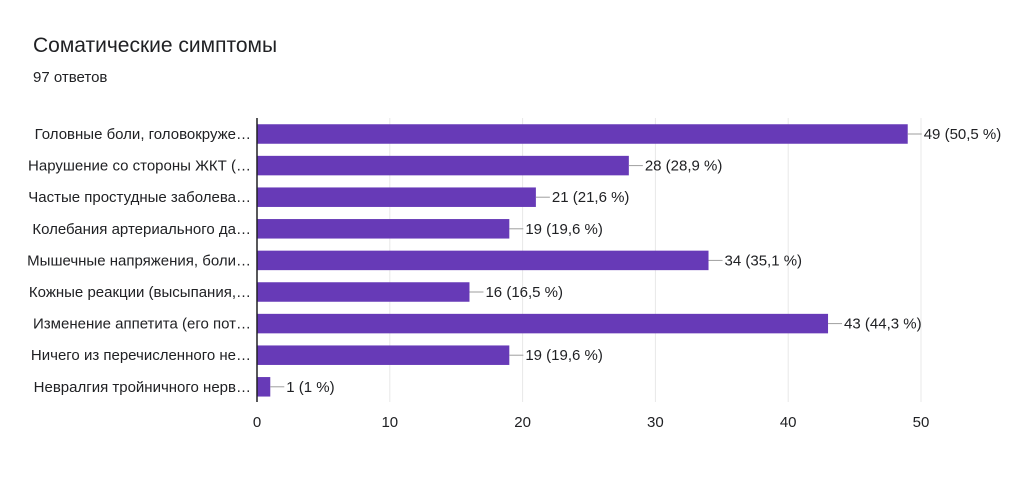  What do you see at coordinates (155, 45) in the screenshot?
I see `chart-title: Соматические симптомы` at bounding box center [155, 45].